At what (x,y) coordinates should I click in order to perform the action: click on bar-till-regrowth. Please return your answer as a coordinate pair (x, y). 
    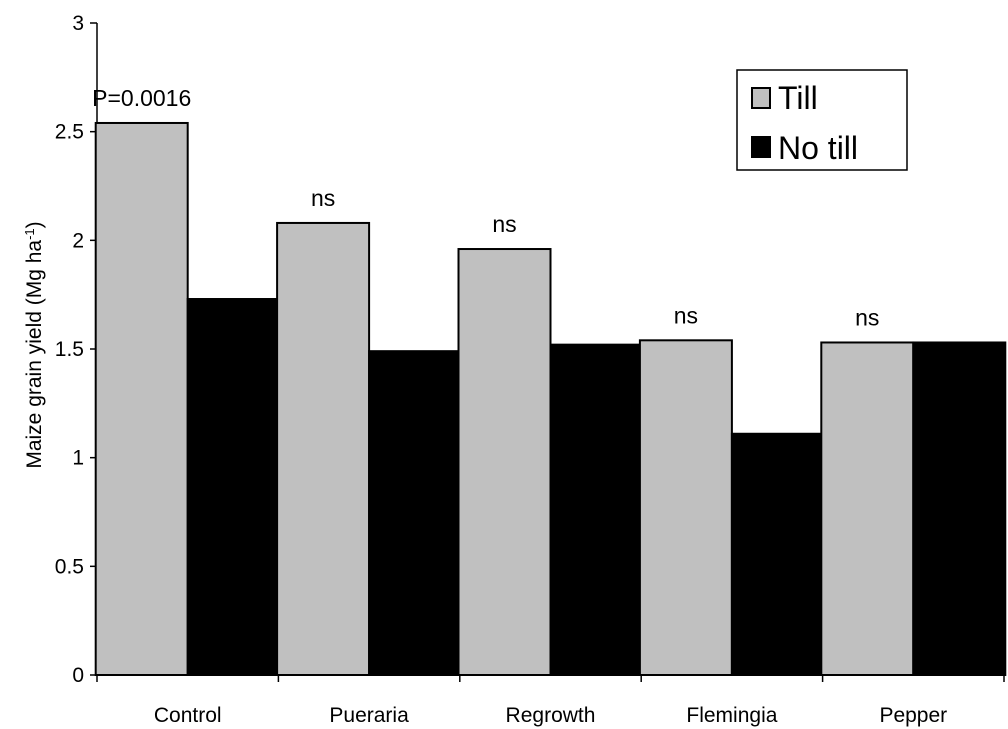
    Looking at the image, I should click on (504, 462).